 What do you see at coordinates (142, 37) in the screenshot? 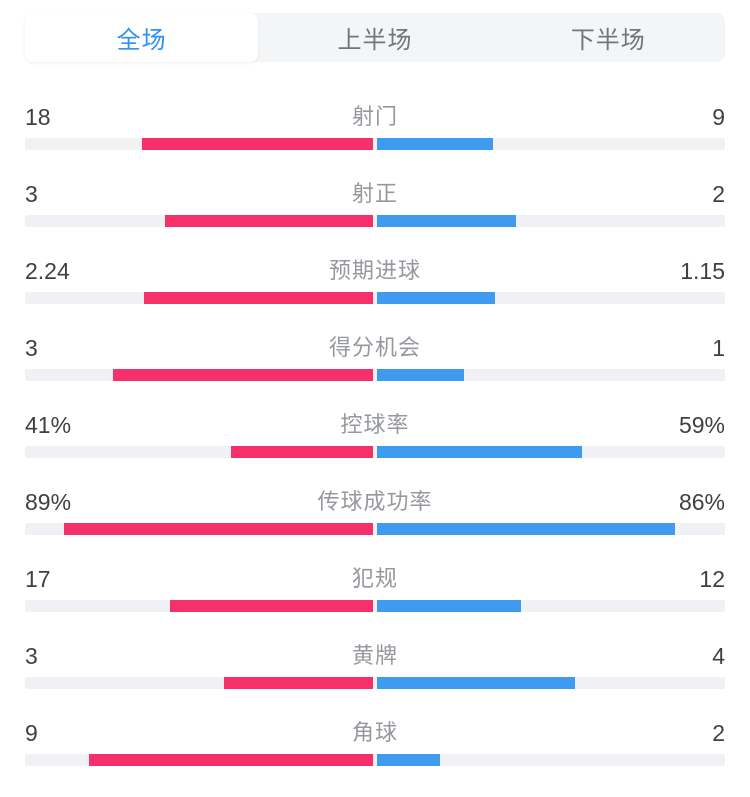
I see `tab-full-match: 全场` at bounding box center [142, 37].